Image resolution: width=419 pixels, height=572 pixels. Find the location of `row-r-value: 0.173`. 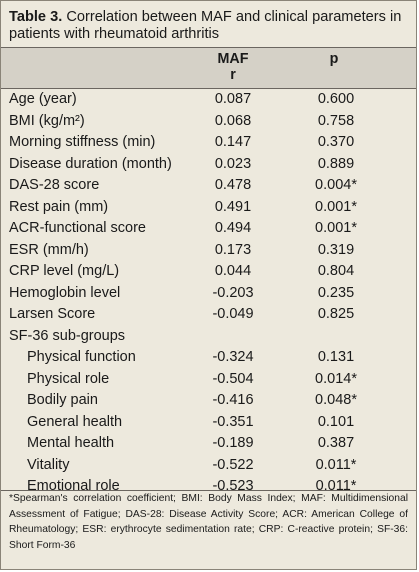

row-r-value: 0.173 is located at coordinates (233, 249).